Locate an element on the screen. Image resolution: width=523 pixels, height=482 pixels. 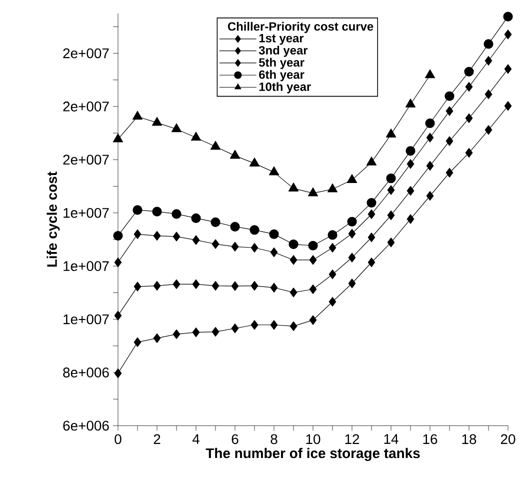
legend-label: 6th year is located at coordinates (281, 76).